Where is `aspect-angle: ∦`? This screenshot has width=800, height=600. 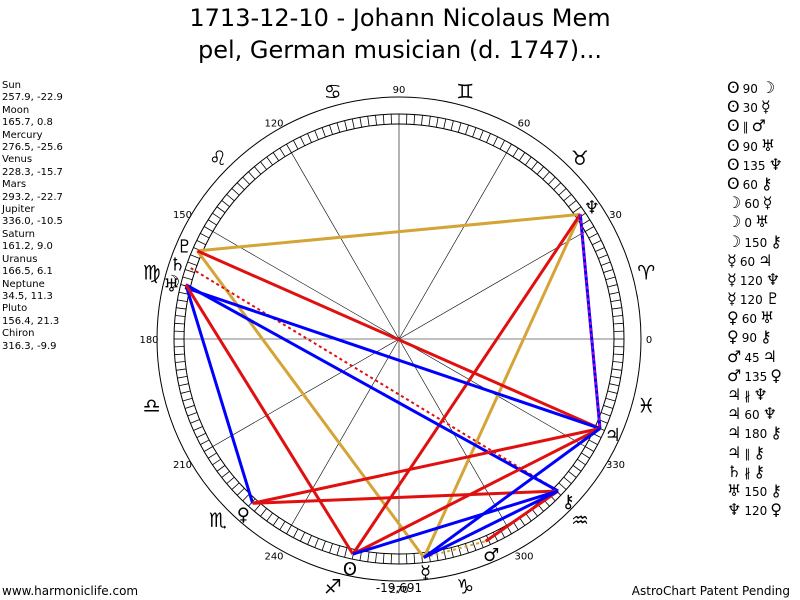
aspect-angle: ∦ is located at coordinates (747, 396).